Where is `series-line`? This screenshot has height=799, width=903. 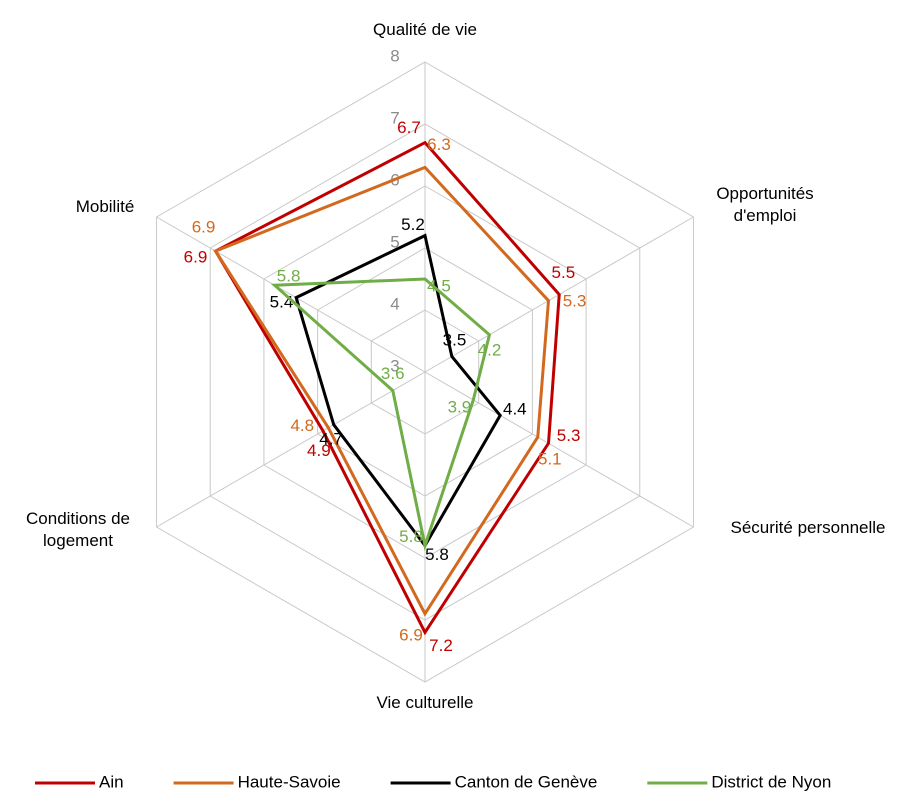
series-line is located at coordinates (381, 414).